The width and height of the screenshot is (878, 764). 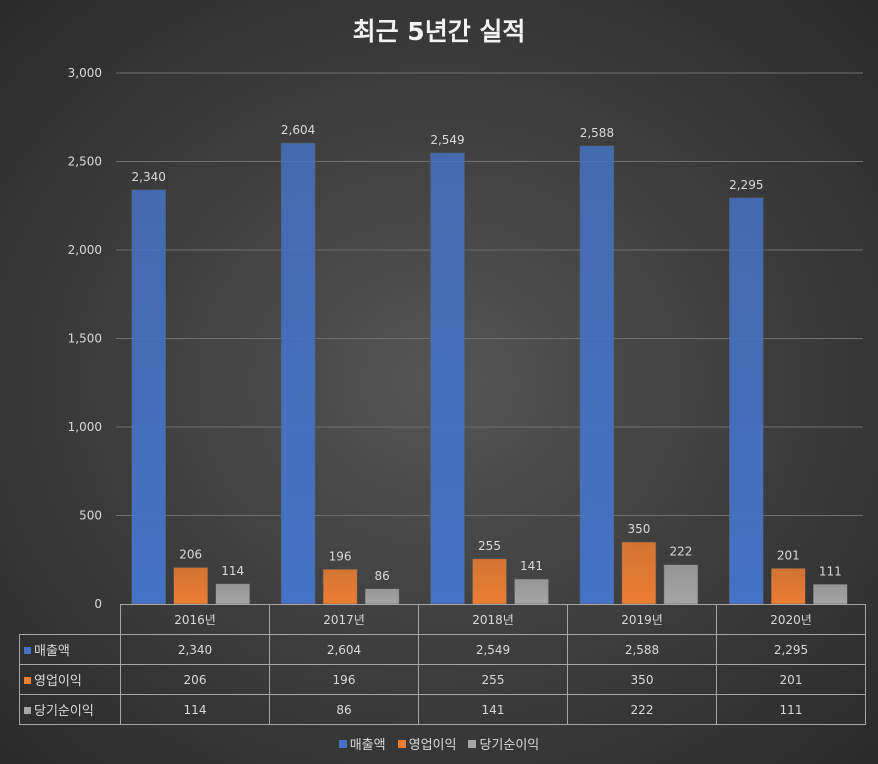 I want to click on bar-매출액-2019년, so click(x=597, y=375).